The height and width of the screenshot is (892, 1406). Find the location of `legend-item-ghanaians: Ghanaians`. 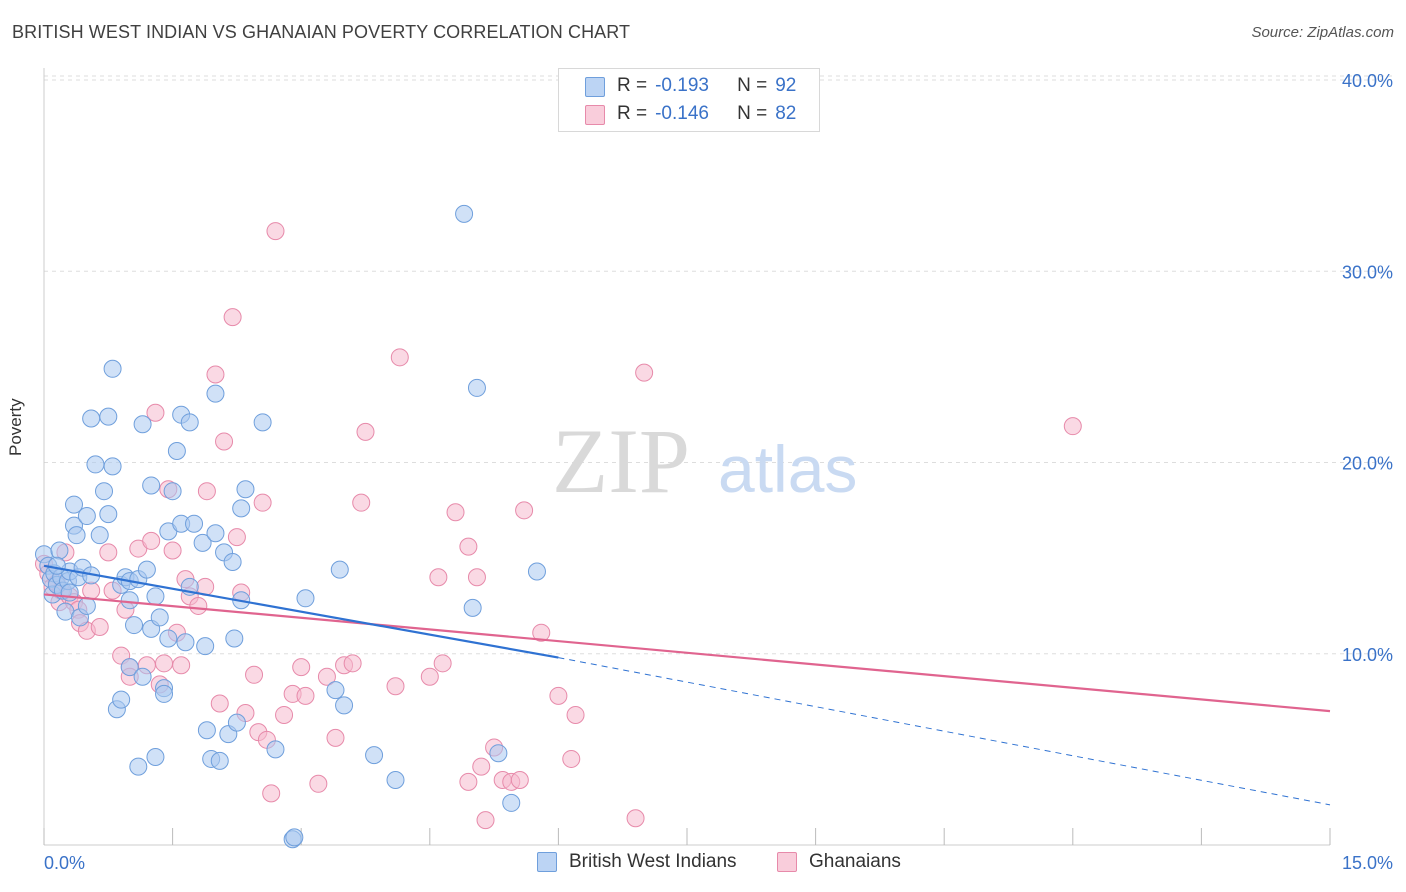

legend-item-ghanaians: Ghanaians is located at coordinates (839, 862).